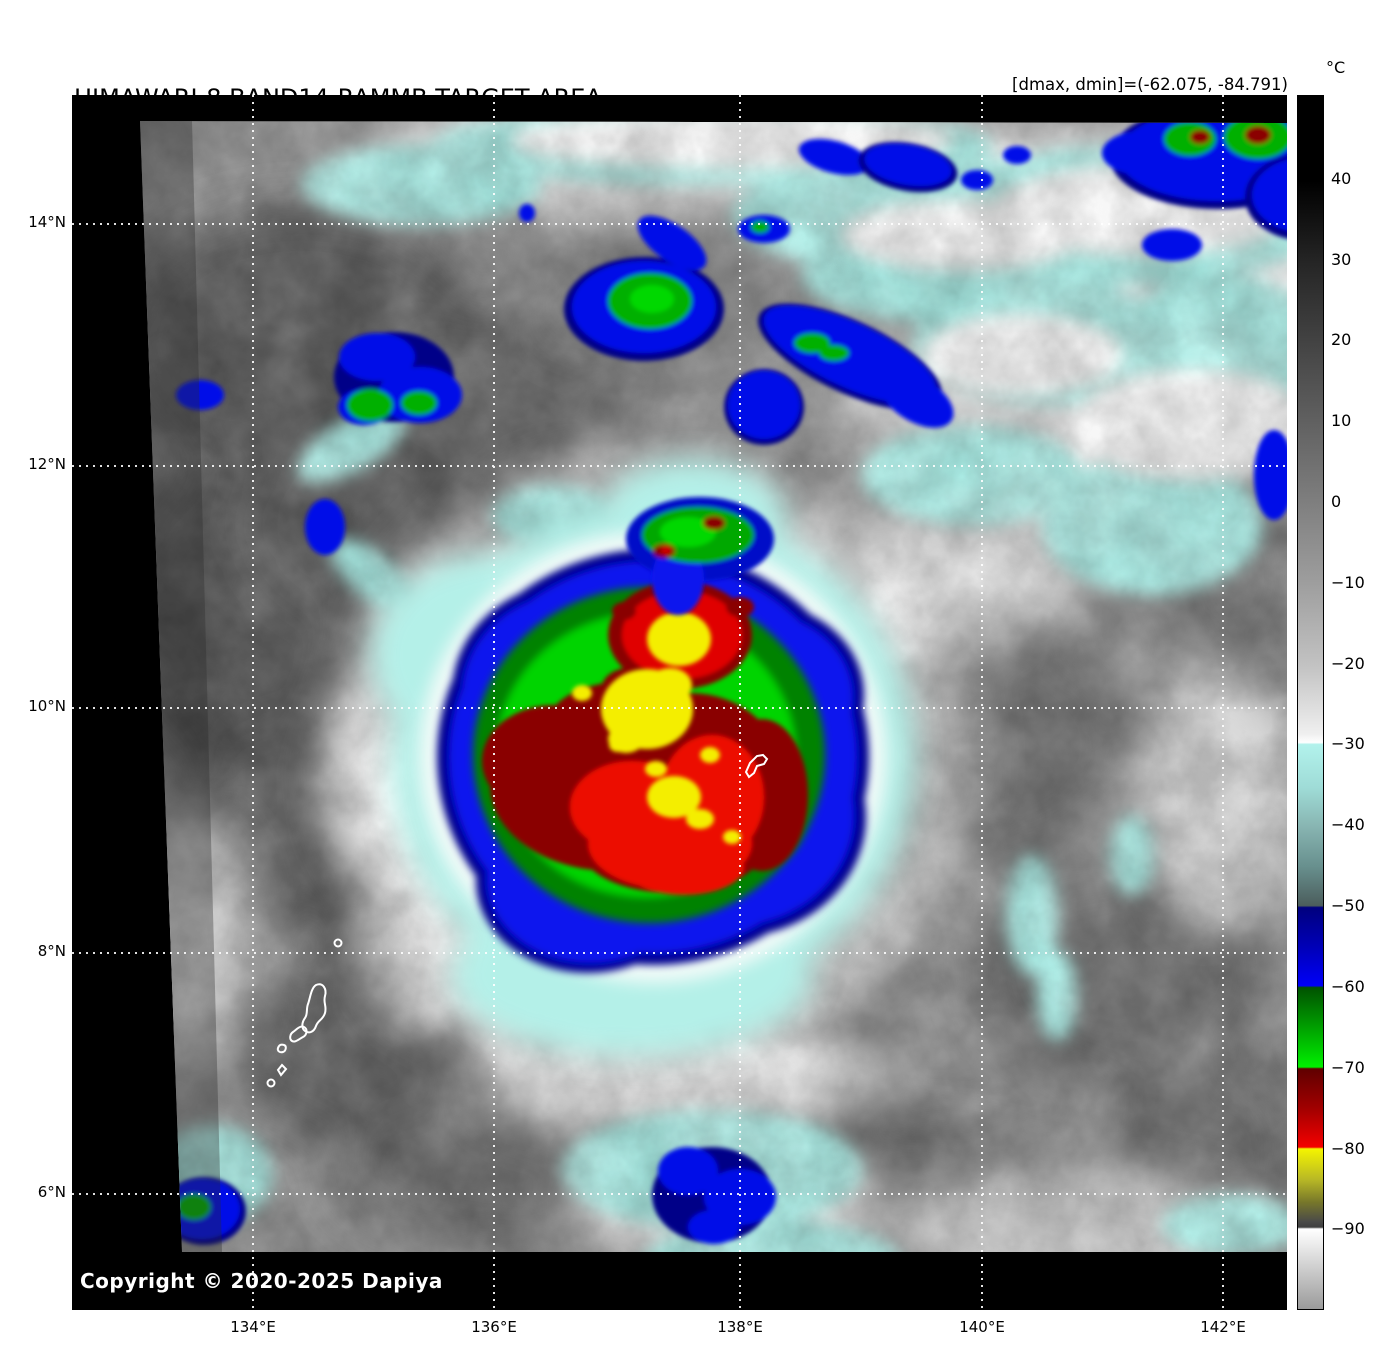 The width and height of the screenshot is (1390, 1359). Describe the element at coordinates (700, 556) in the screenshot. I see `storm-north-cluster` at that location.